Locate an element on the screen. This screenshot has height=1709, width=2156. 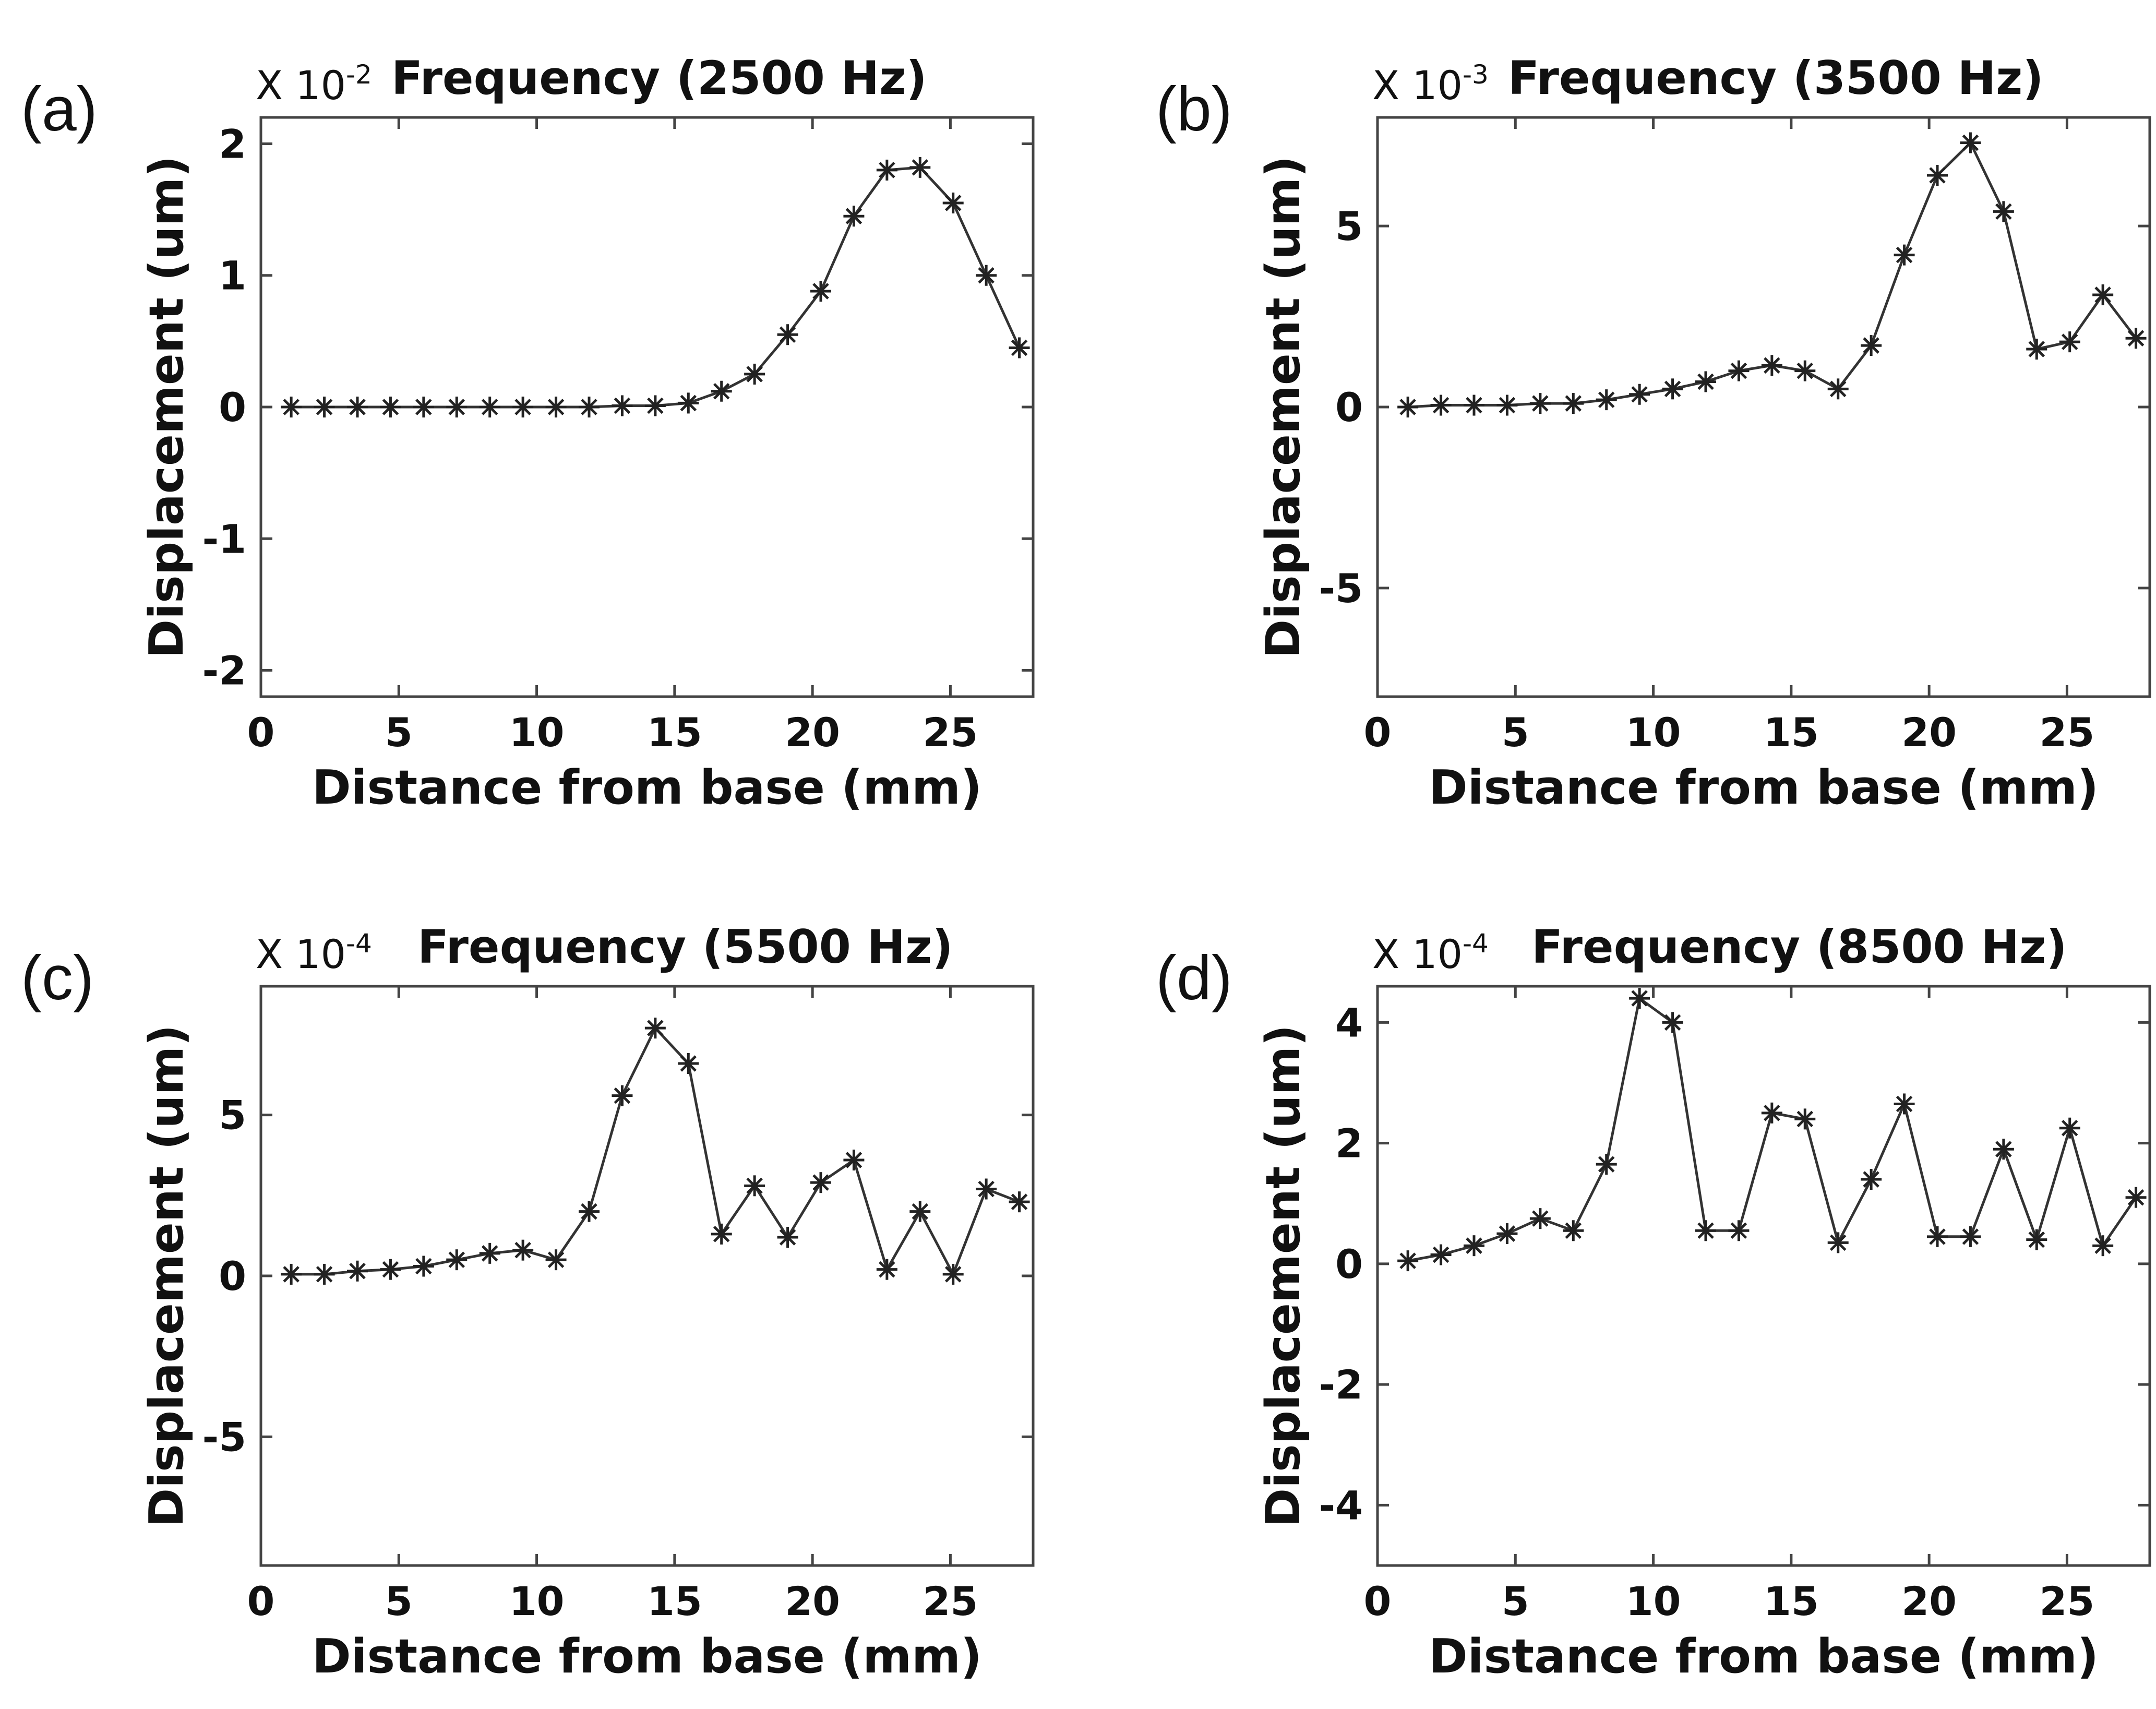
y-tick-label: -1 is located at coordinates (224, 539).